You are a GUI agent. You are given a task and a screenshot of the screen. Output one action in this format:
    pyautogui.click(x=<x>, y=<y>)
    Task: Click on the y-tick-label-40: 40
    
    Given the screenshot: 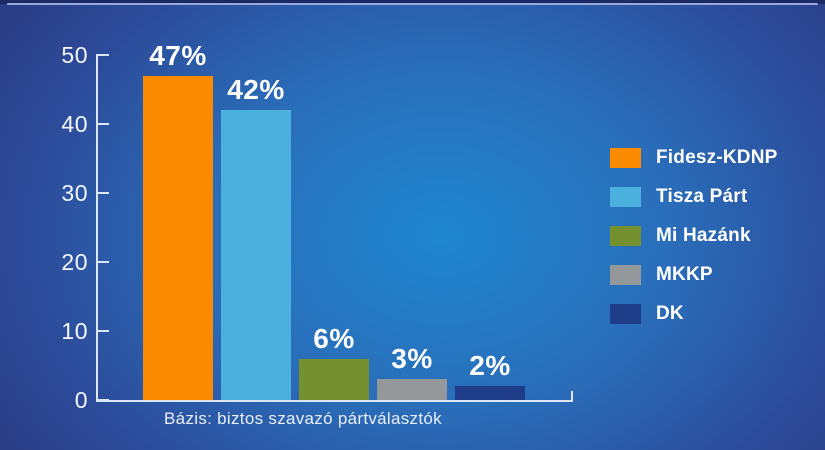 What is the action you would take?
    pyautogui.click(x=74, y=124)
    